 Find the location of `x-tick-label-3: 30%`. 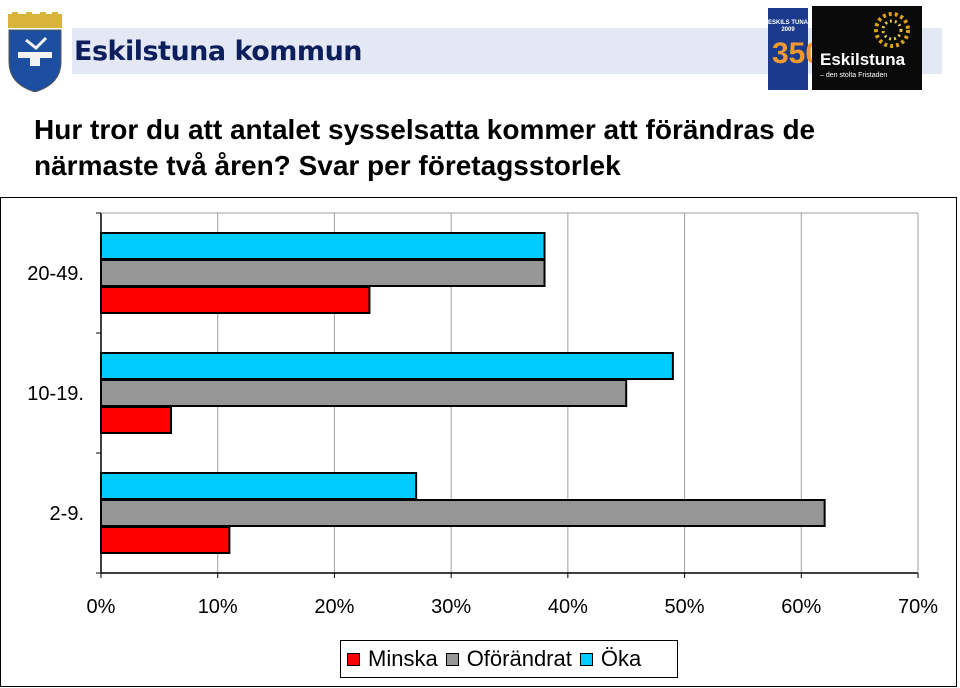

x-tick-label-3: 30% is located at coordinates (451, 607).